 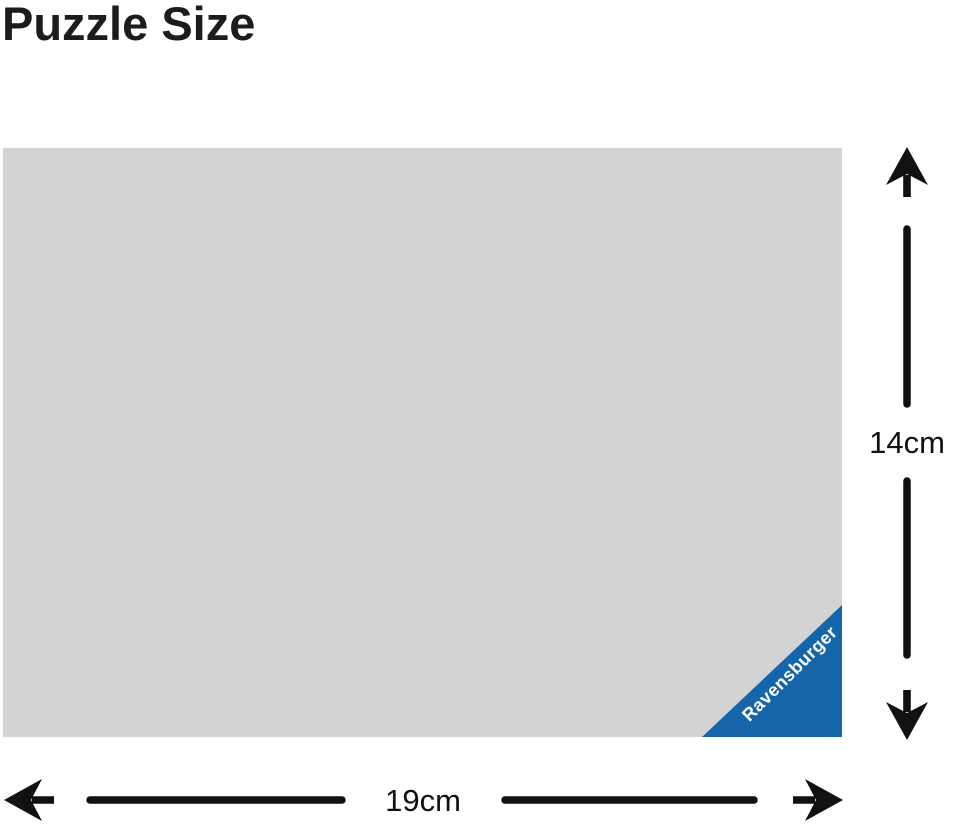 What do you see at coordinates (907, 442) in the screenshot?
I see `height-dimension-label: 14cm` at bounding box center [907, 442].